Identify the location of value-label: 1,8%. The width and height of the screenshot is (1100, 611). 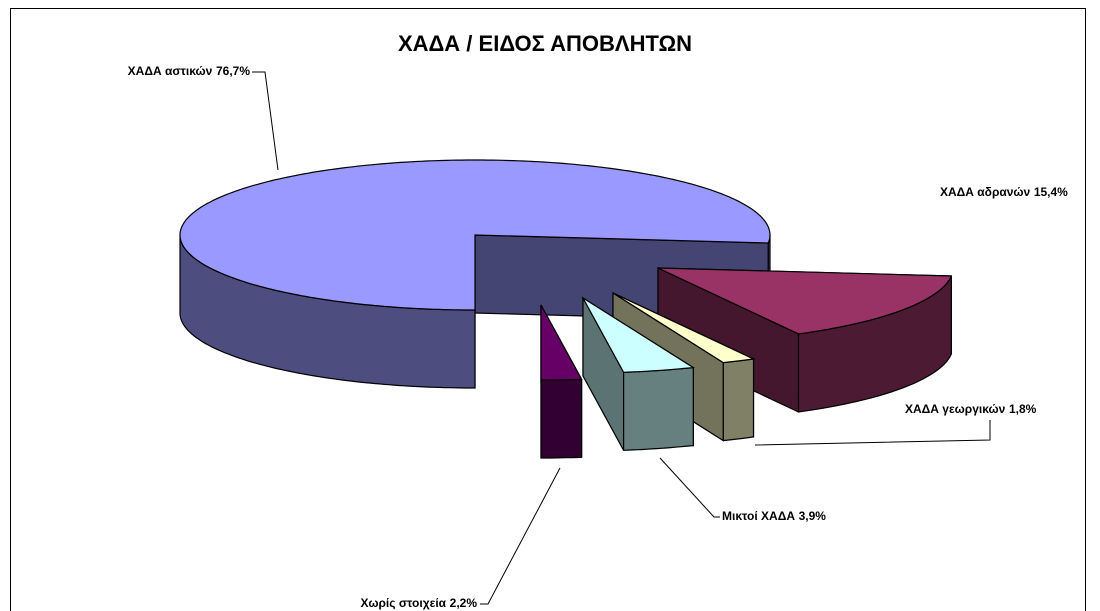
(1023, 409).